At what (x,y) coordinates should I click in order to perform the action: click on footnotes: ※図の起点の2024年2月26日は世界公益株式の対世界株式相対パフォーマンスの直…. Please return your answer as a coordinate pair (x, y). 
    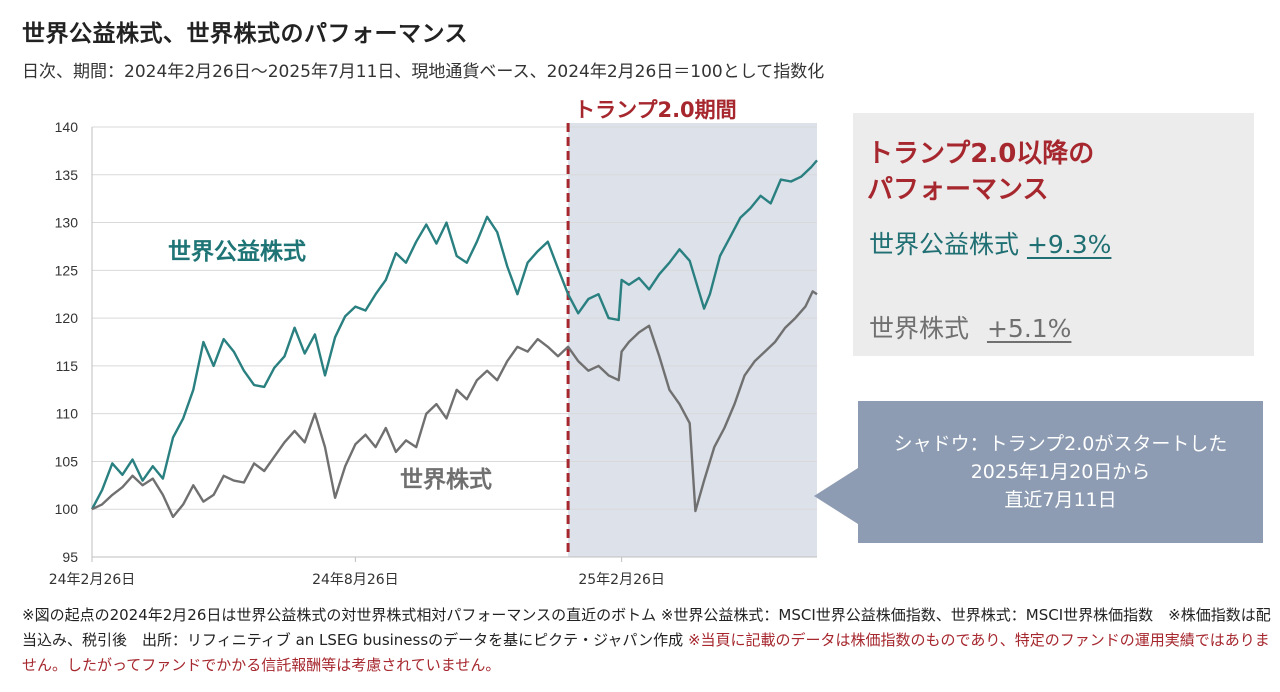
    Looking at the image, I should click on (647, 640).